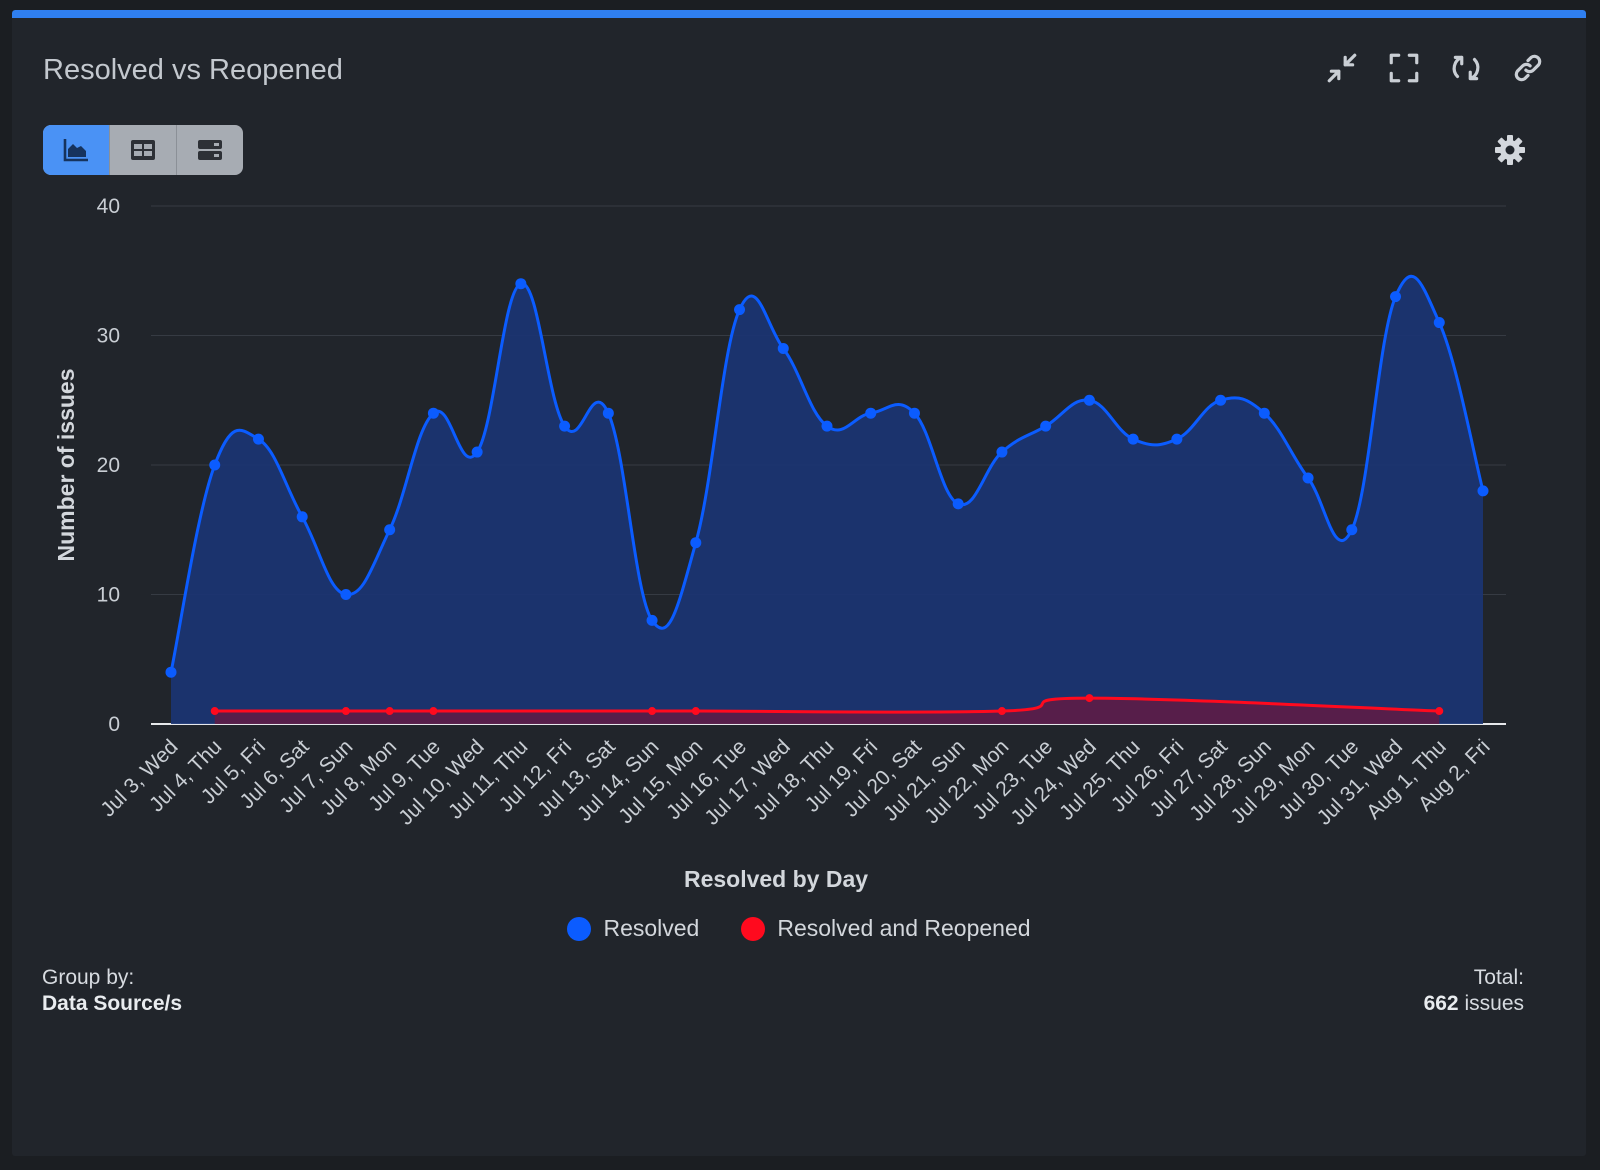 This screenshot has width=1600, height=1170. What do you see at coordinates (1494, 1003) in the screenshot?
I see `total-unit: issues` at bounding box center [1494, 1003].